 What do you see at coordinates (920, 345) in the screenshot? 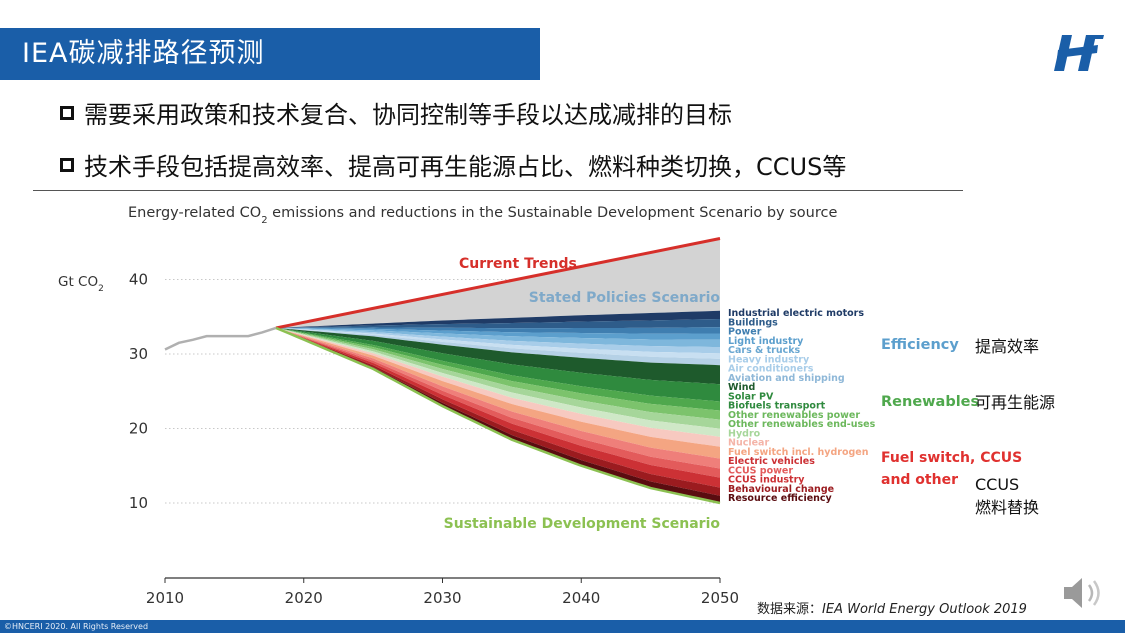
I see `group-label-efficiency: Efficiency` at bounding box center [920, 345].